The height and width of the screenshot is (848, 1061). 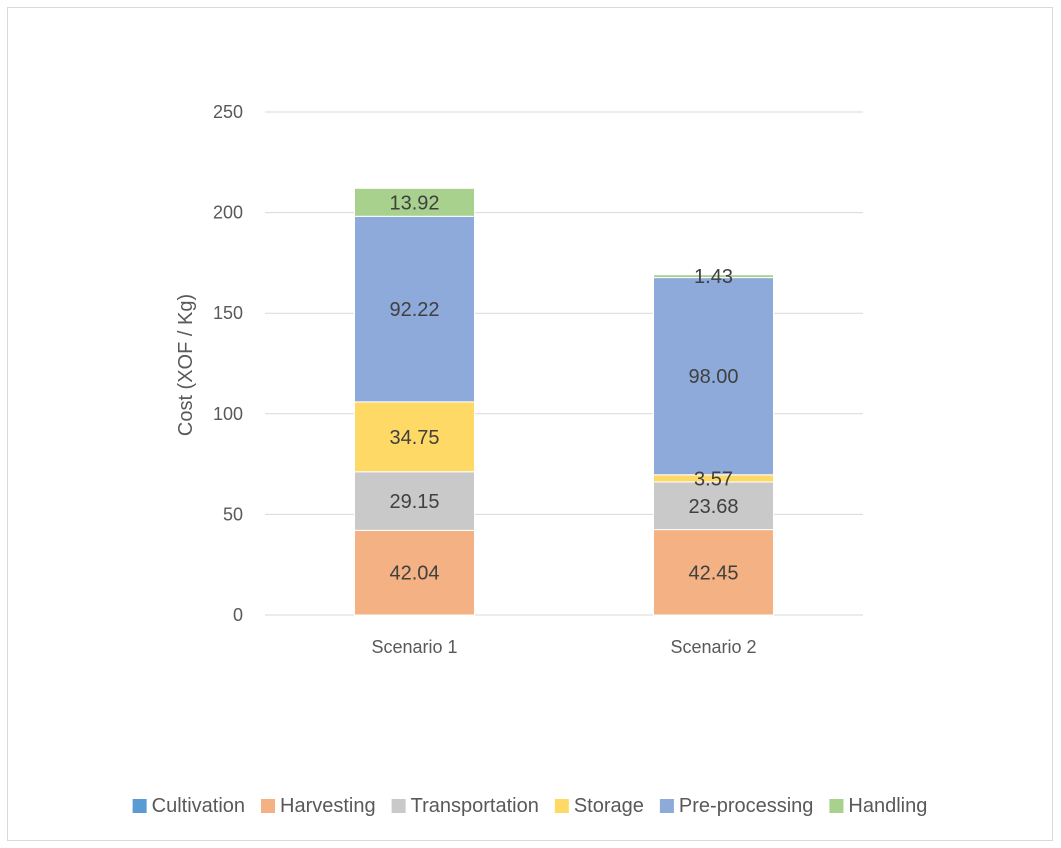 What do you see at coordinates (228, 112) in the screenshot?
I see `y-tick-label: 250` at bounding box center [228, 112].